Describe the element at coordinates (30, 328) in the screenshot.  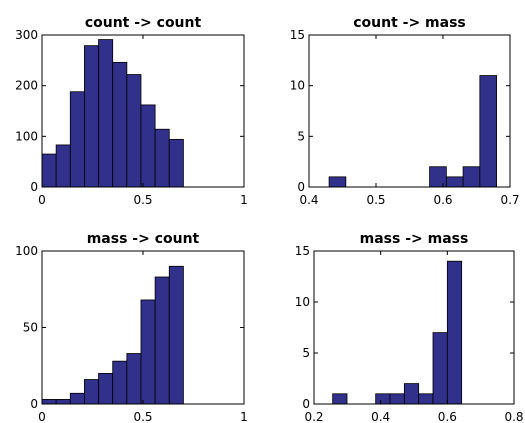
I see `y-tick-label: 50` at that location.